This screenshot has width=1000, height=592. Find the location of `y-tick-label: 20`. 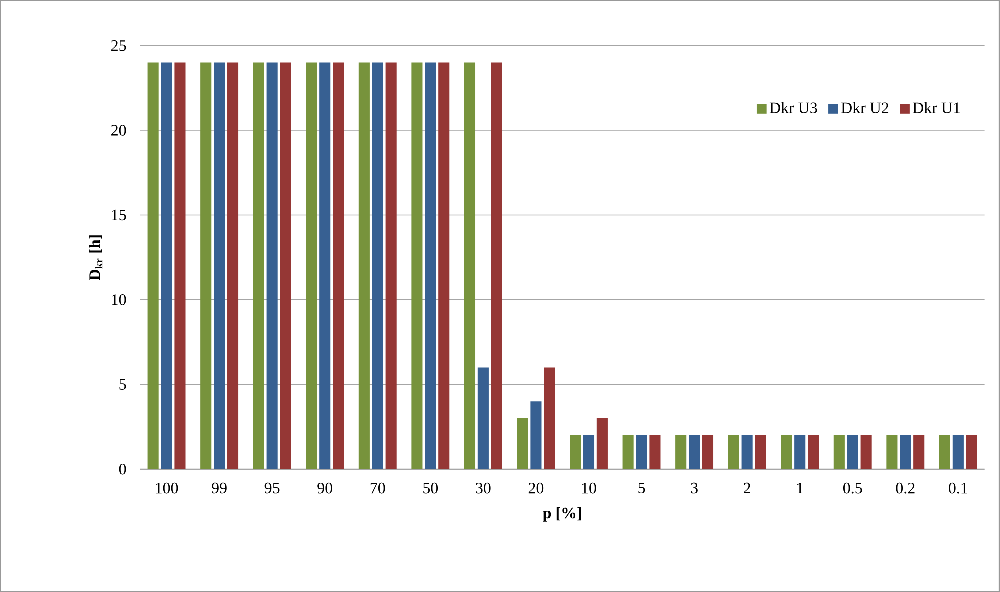

y-tick-label: 20 is located at coordinates (119, 130).